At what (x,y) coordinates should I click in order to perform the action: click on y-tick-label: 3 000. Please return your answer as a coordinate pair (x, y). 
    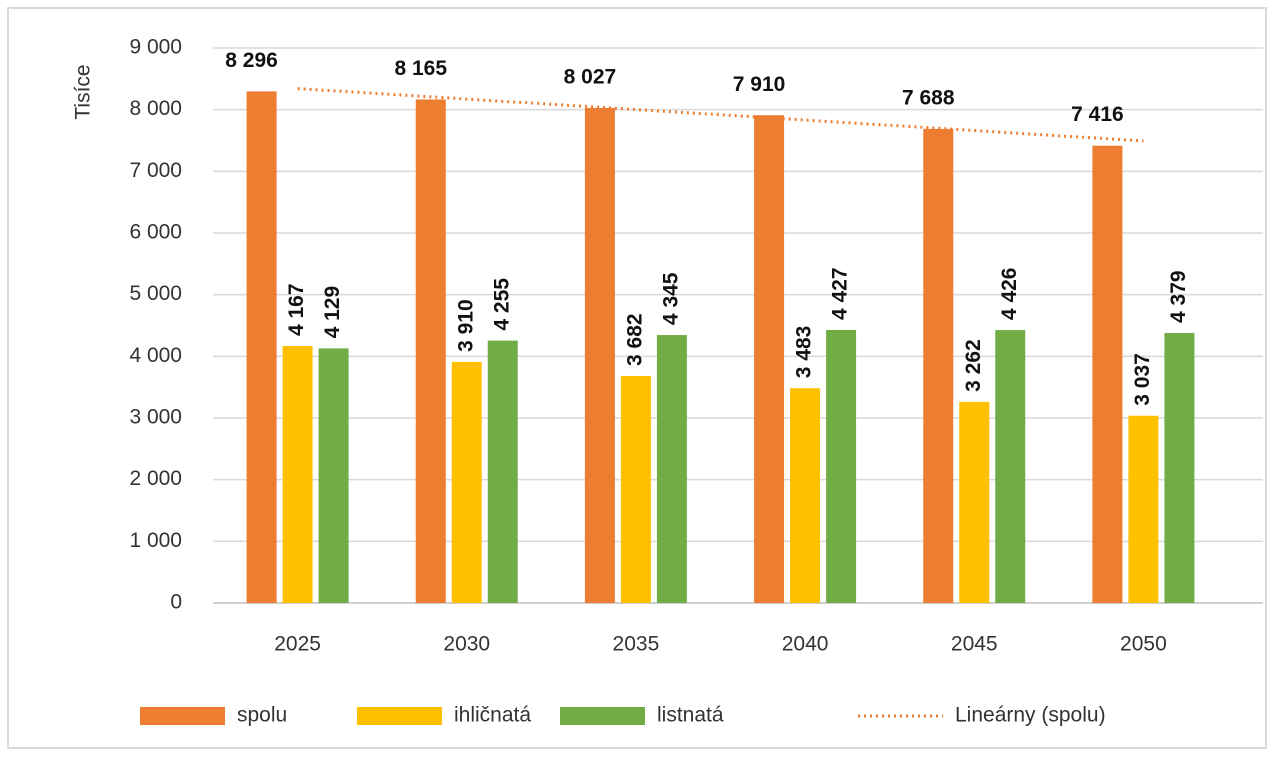
    Looking at the image, I should click on (155, 417).